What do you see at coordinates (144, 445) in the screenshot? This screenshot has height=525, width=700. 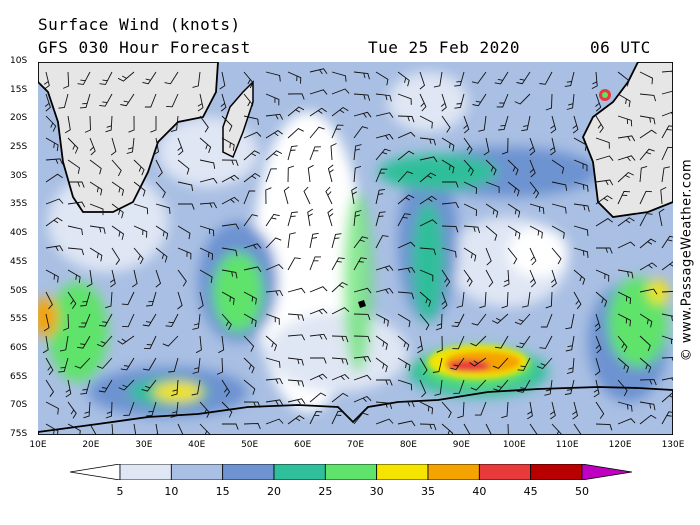 I see `lon-label: 30E` at bounding box center [144, 445].